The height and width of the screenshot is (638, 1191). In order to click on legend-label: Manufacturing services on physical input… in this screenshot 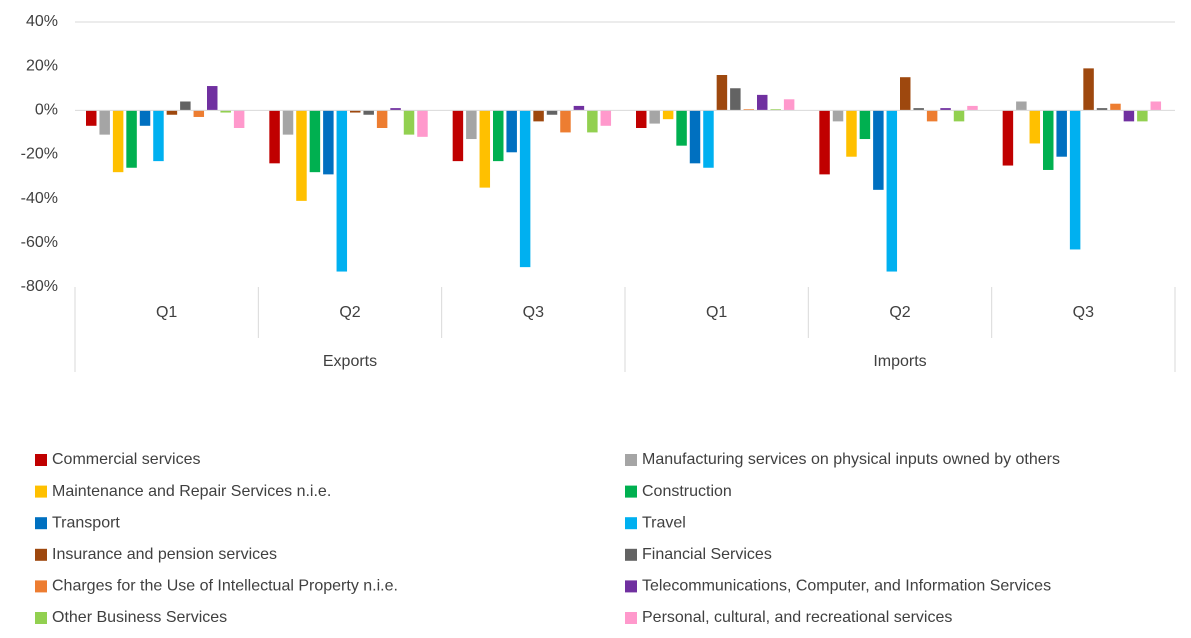, I will do `click(851, 459)`.